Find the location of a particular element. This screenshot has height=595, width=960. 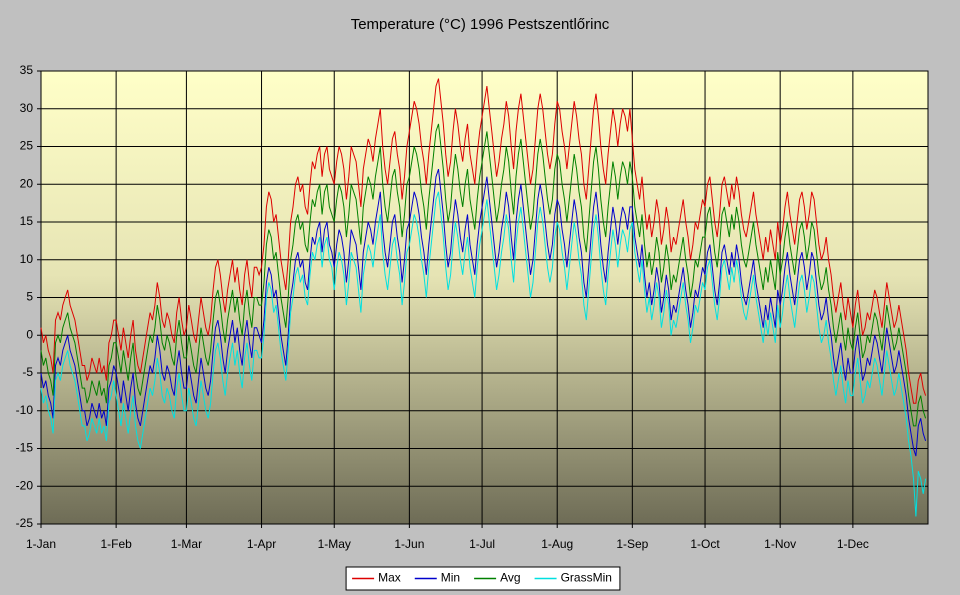

x-tick-label: 1-Feb is located at coordinates (116, 544).